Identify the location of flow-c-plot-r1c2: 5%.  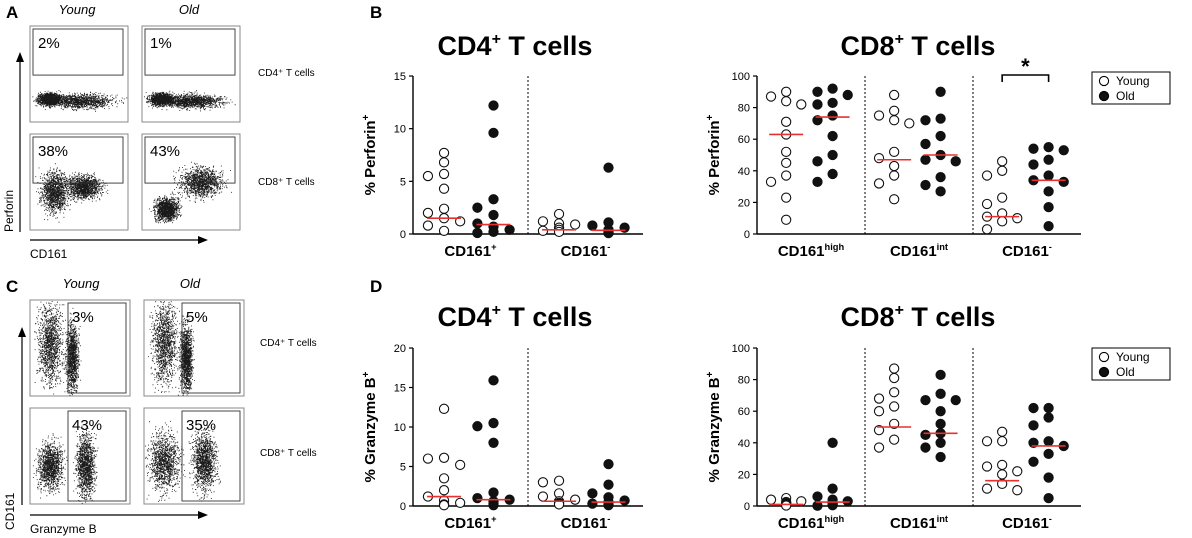
(194, 348).